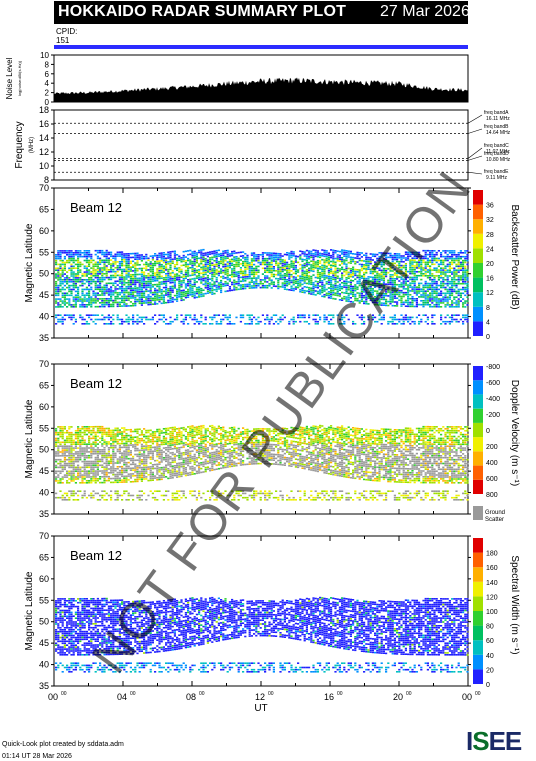 The height and width of the screenshot is (761, 536). Describe the element at coordinates (44, 209) in the screenshot. I see `power-ytick-label: 65` at that location.